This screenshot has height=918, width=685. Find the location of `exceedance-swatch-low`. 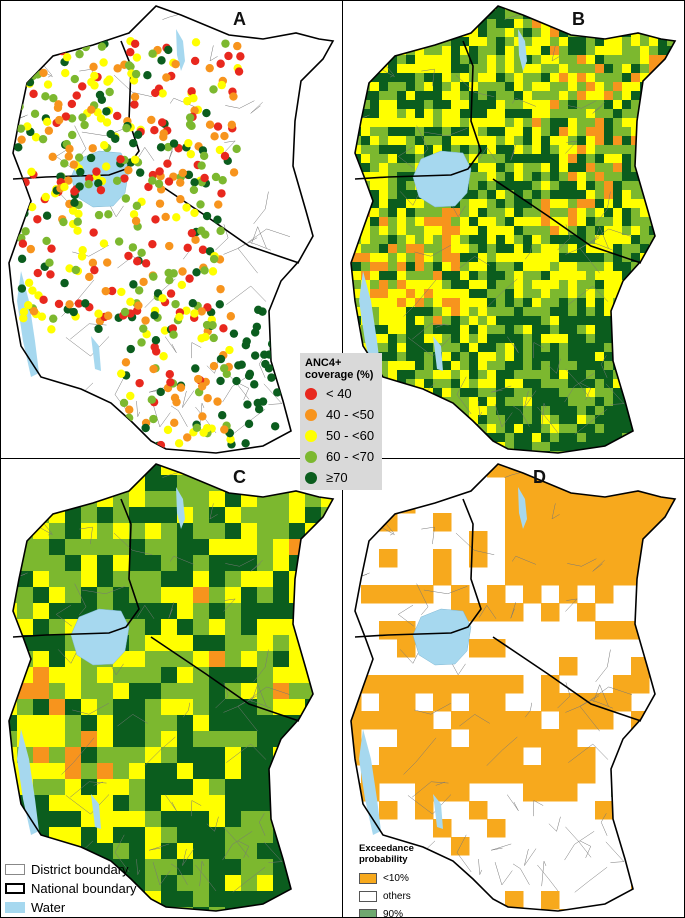

exceedance-swatch-low is located at coordinates (368, 878).